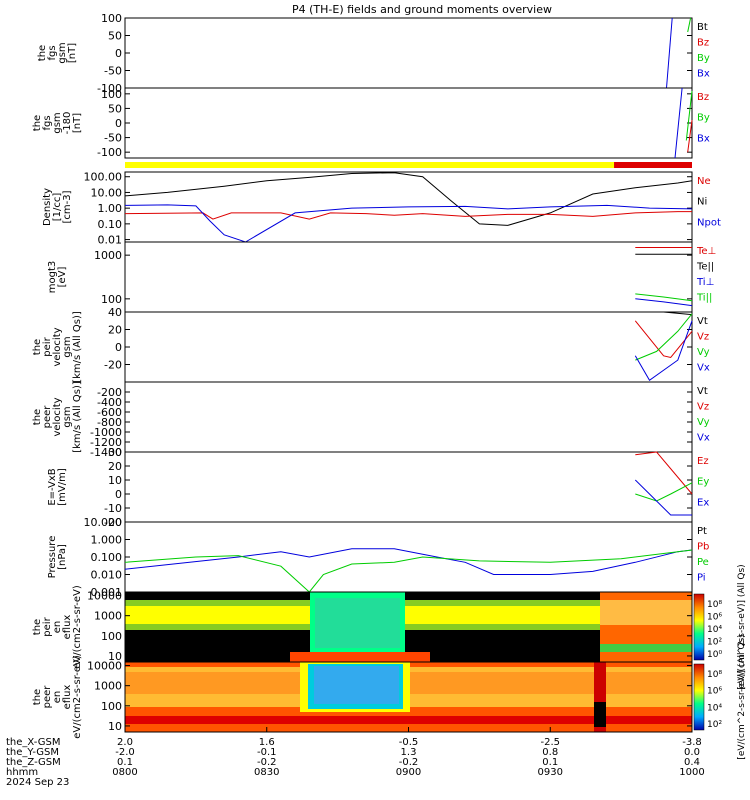  Describe the element at coordinates (107, 557) in the screenshot. I see `y-tick-label: 0.100` at that location.